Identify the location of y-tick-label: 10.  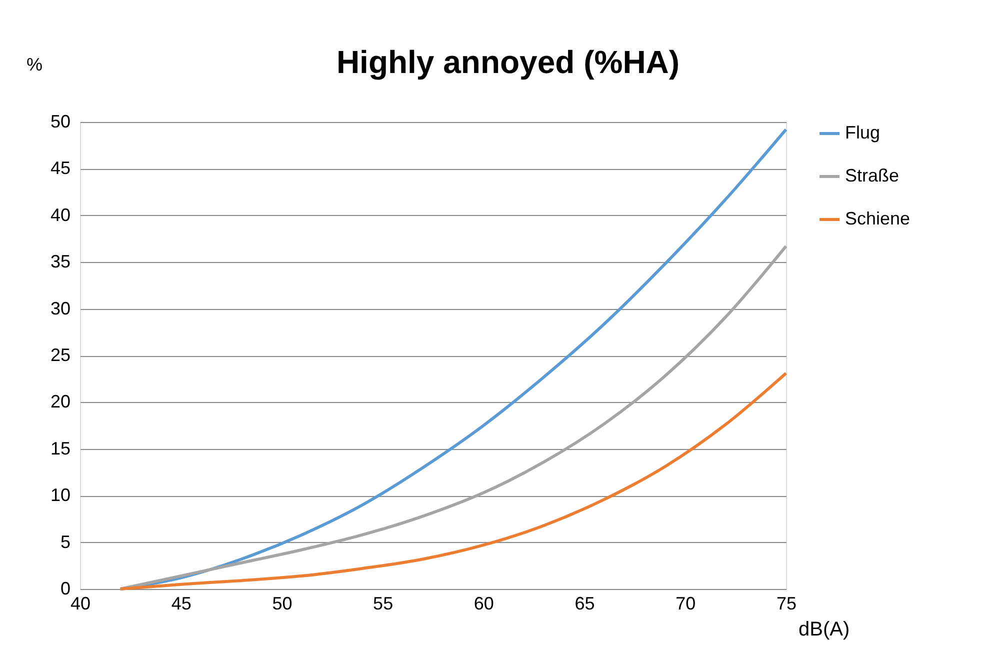
(60, 495).